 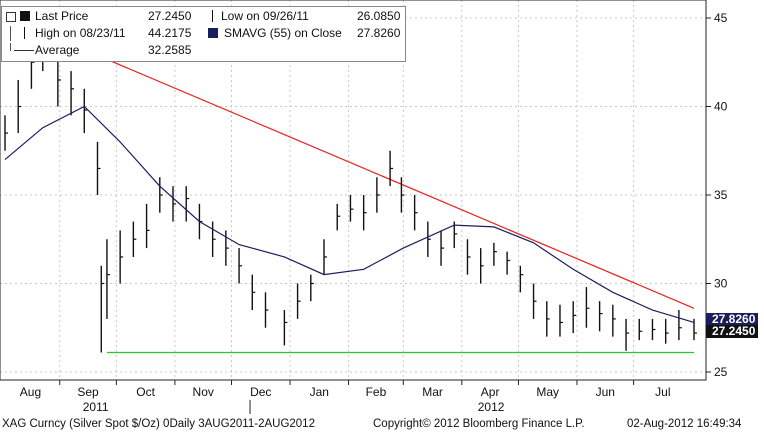 What do you see at coordinates (203, 392) in the screenshot?
I see `x-tick-label: Nov` at bounding box center [203, 392].